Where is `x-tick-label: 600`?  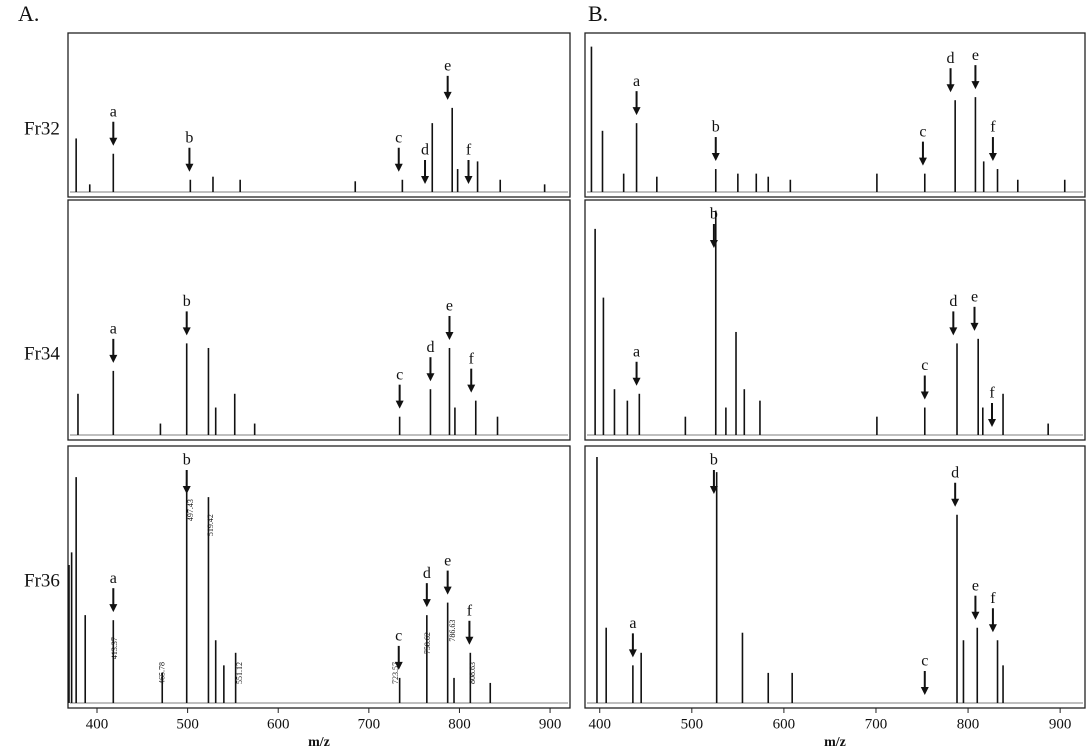 x-tick-label: 600 is located at coordinates (278, 724).